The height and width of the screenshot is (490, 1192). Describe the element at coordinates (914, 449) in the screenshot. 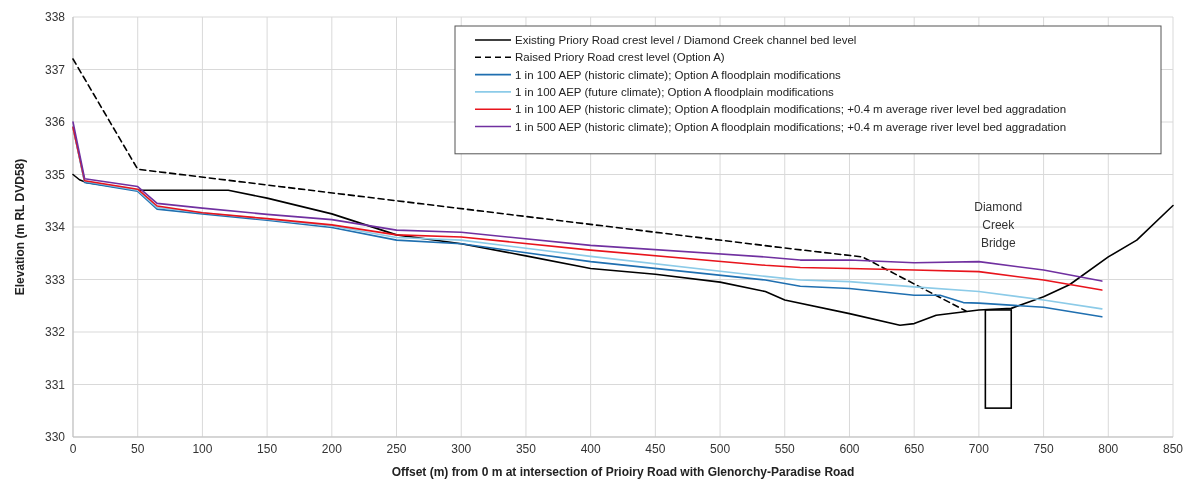

I see `x-tick-label: 650` at that location.